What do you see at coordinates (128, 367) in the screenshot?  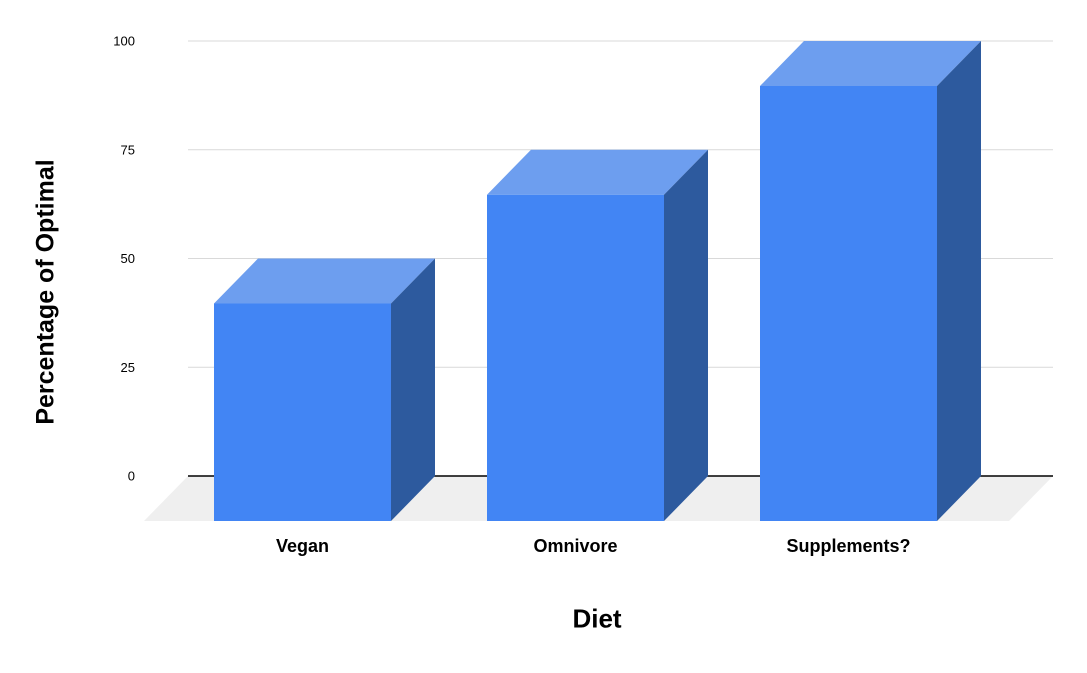 I see `y-tick-label-25: 25` at bounding box center [128, 367].